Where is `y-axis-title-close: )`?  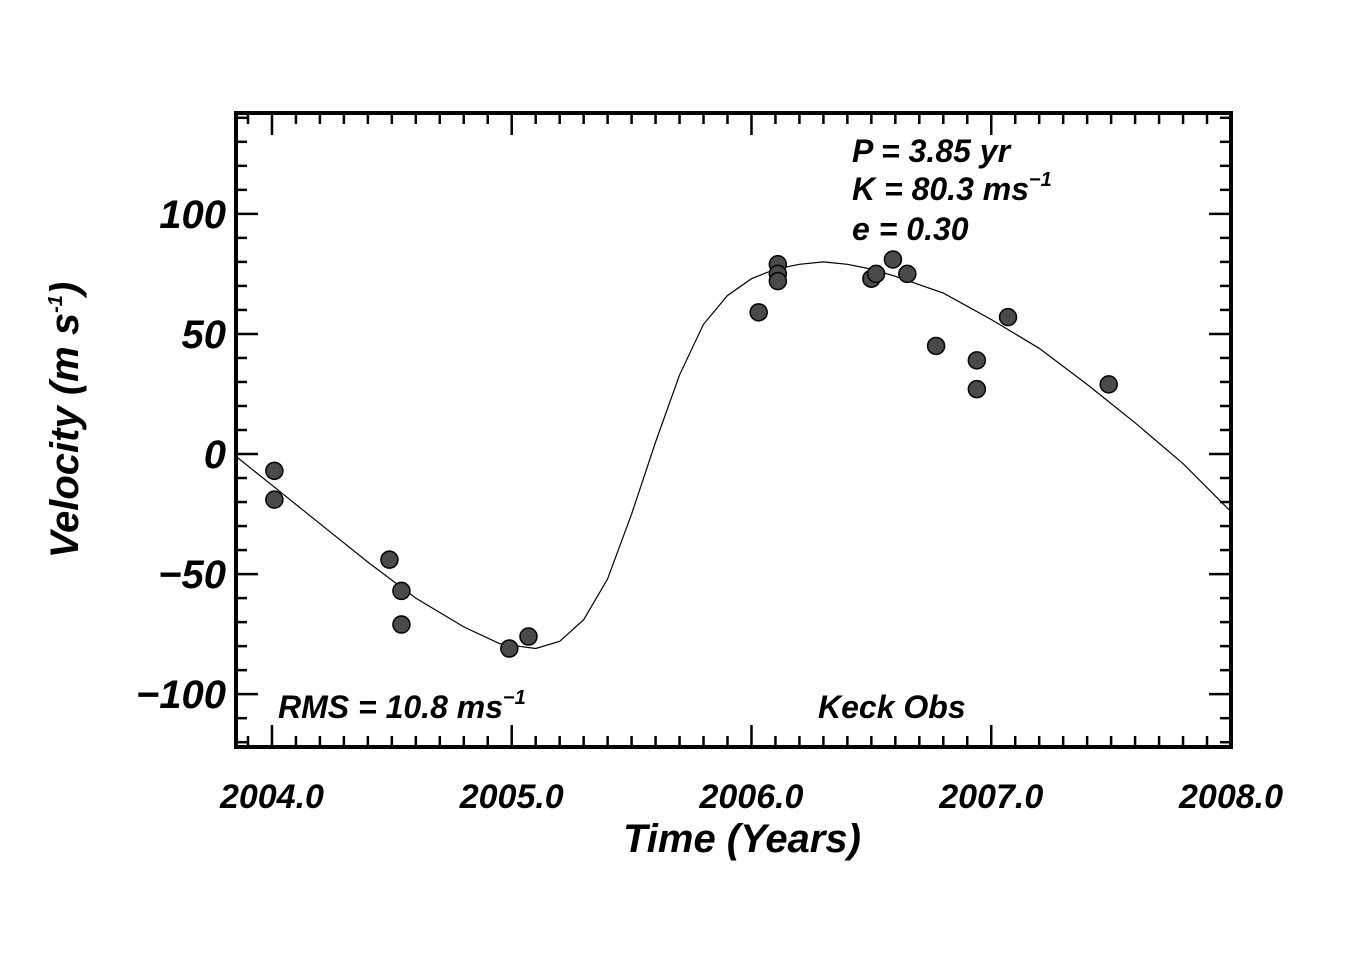
y-axis-title-close: ) is located at coordinates (65, 290).